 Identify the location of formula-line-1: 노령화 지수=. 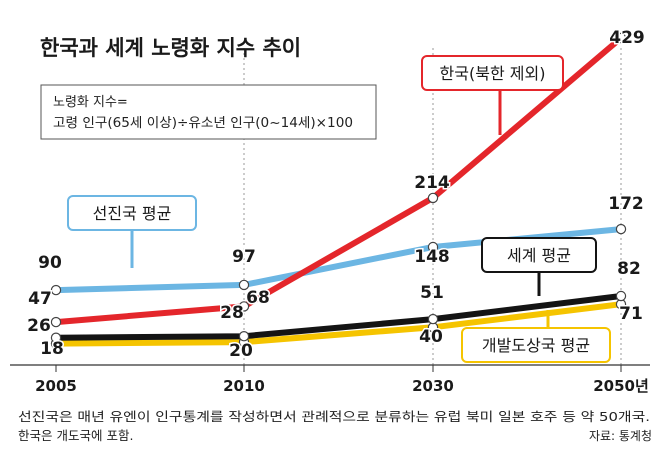
(90, 102).